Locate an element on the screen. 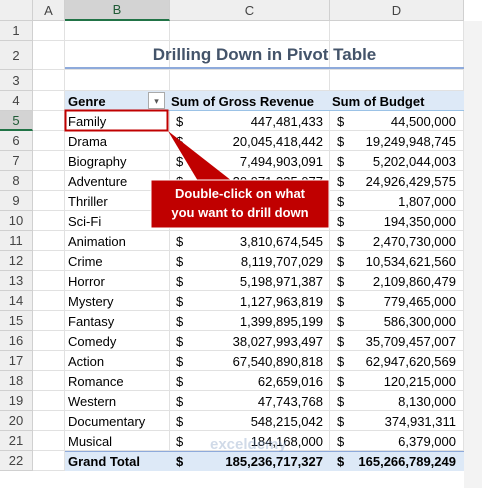 The width and height of the screenshot is (482, 488). row-header: 19 is located at coordinates (16, 401).